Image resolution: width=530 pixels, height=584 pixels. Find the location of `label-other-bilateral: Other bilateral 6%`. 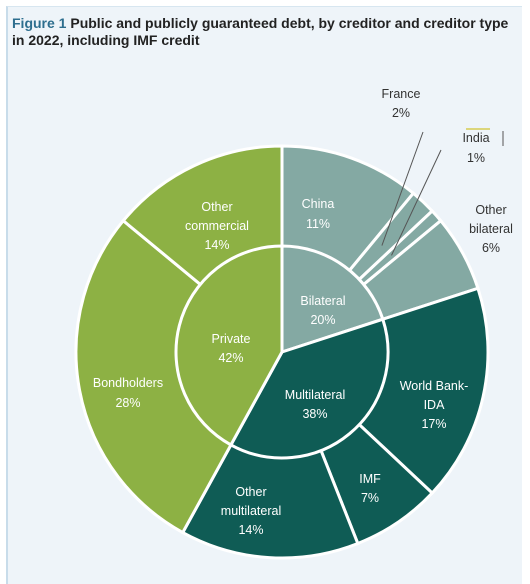

label-other-bilateral: Other bilateral 6% is located at coordinates (491, 229).